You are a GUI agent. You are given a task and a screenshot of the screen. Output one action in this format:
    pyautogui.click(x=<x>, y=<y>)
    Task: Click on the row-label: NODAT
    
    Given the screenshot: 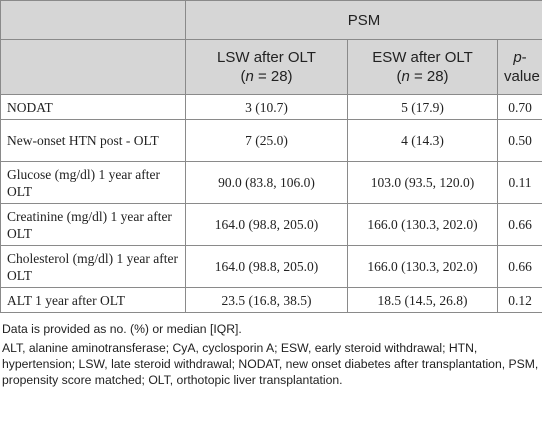 What is the action you would take?
    pyautogui.click(x=93, y=107)
    